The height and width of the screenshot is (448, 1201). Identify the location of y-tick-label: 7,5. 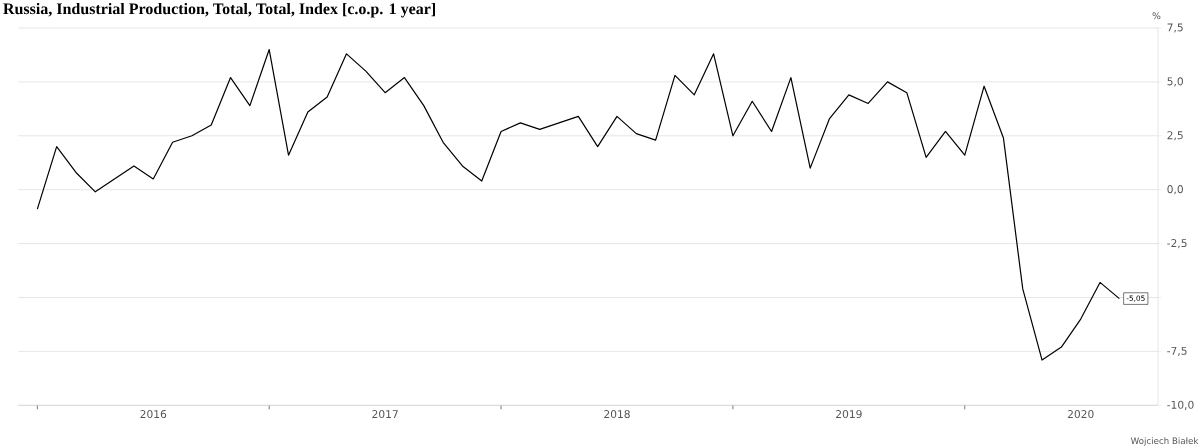
(1175, 28).